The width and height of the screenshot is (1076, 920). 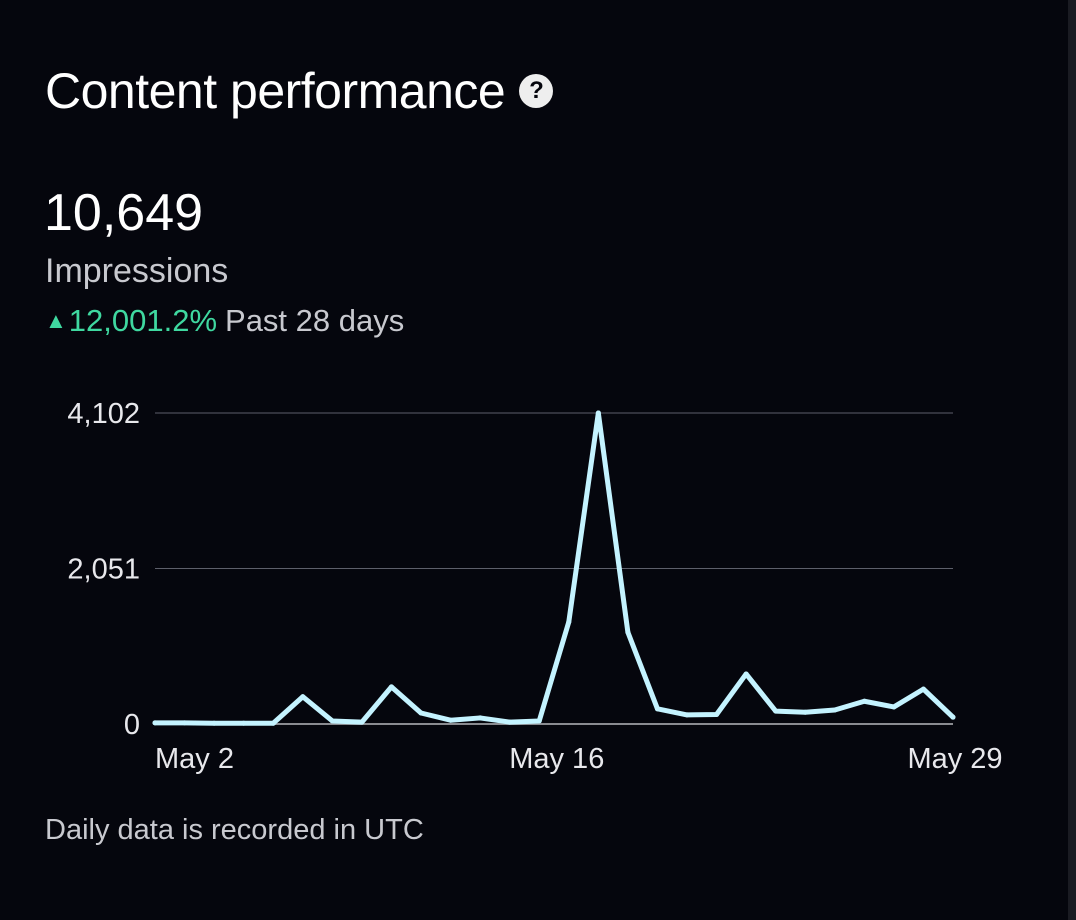 I want to click on x-tick-label: May 16, so click(x=556, y=759).